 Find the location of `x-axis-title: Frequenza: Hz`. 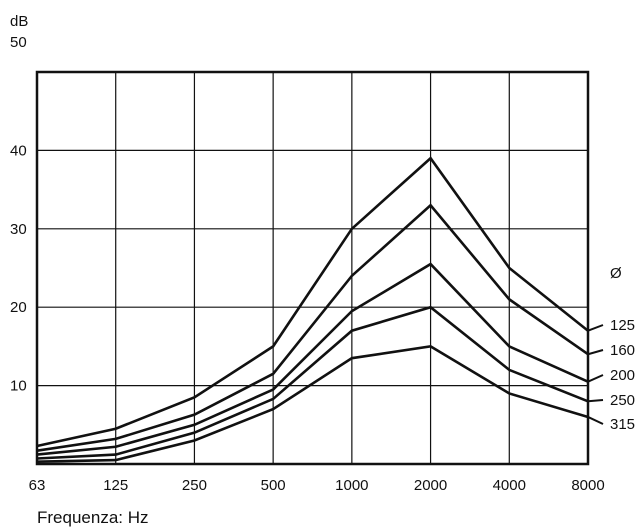

x-axis-title: Frequenza: Hz is located at coordinates (93, 517).